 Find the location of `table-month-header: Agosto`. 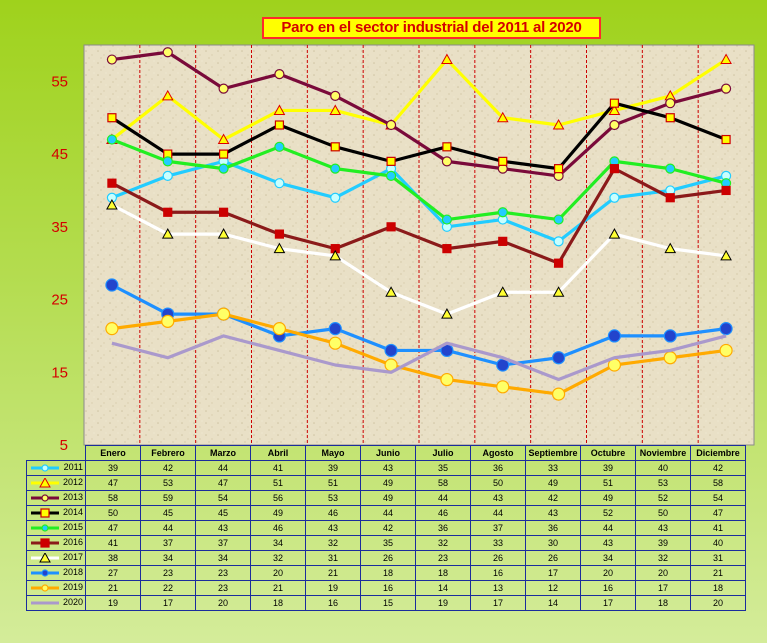

table-month-header: Agosto is located at coordinates (498, 453).